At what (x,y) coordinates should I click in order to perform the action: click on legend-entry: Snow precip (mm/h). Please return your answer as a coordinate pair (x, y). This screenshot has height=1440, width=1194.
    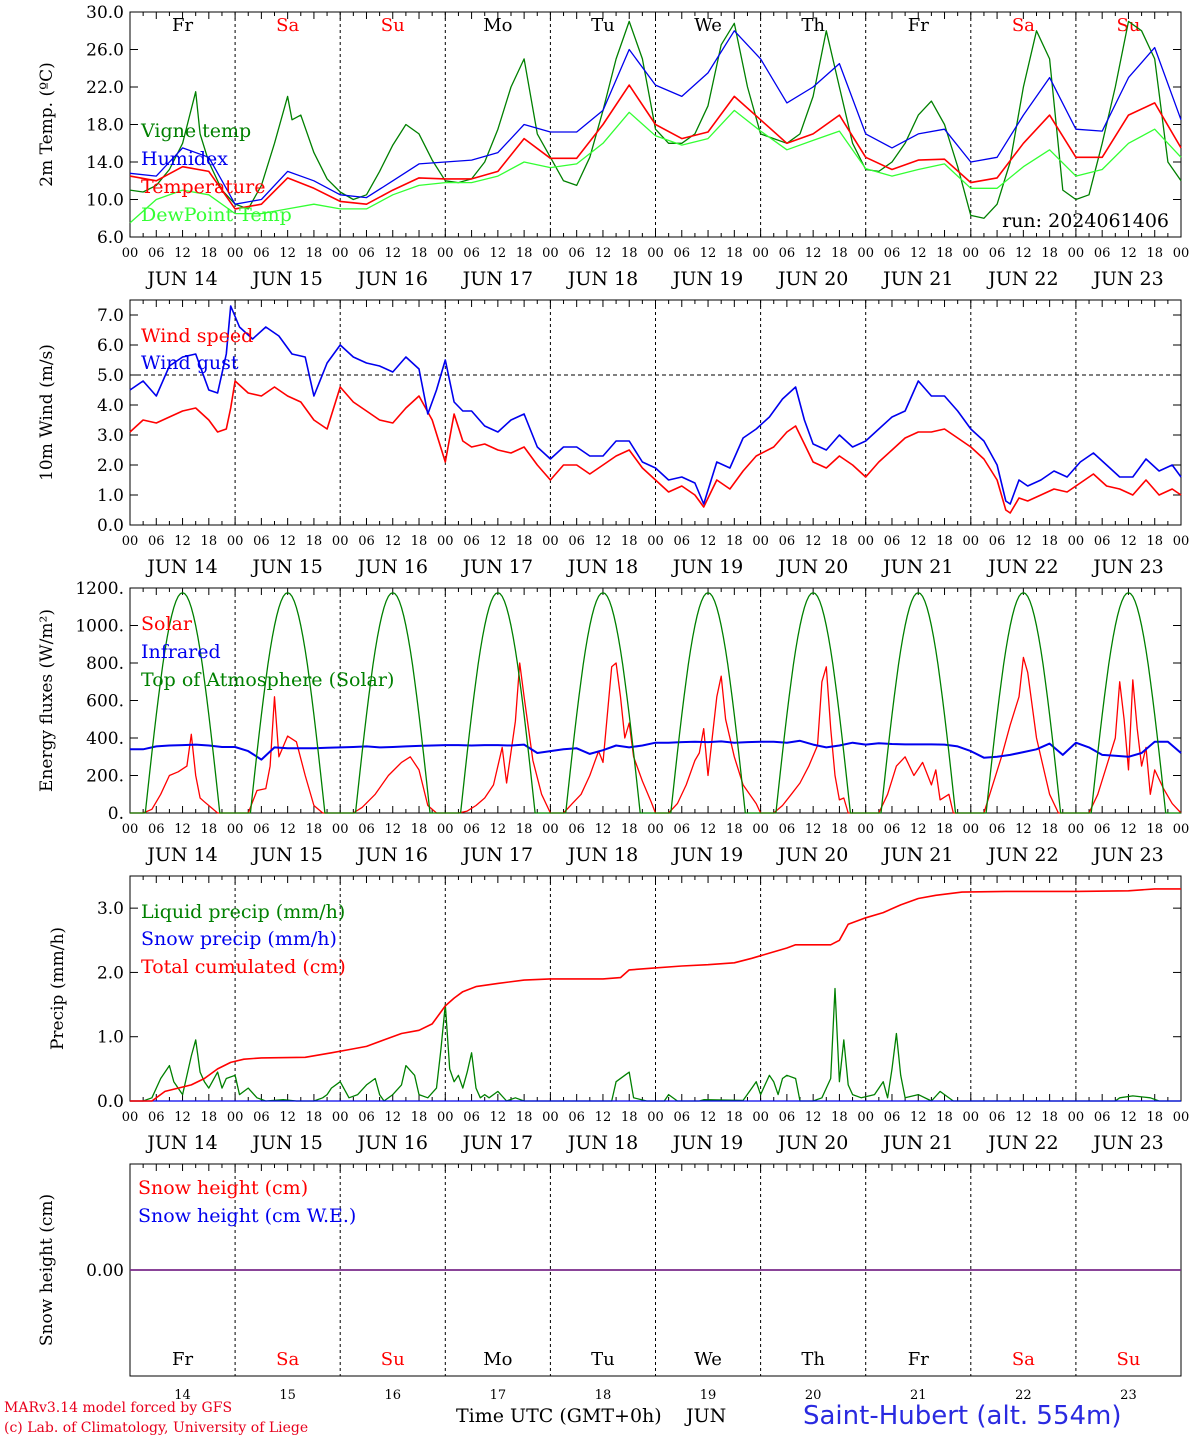
    Looking at the image, I should click on (239, 939).